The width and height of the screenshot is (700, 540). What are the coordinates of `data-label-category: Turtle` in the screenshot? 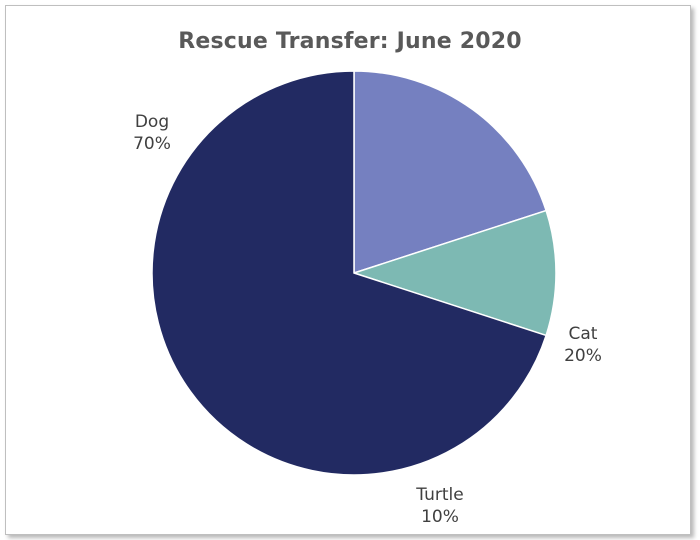 It's located at (439, 495).